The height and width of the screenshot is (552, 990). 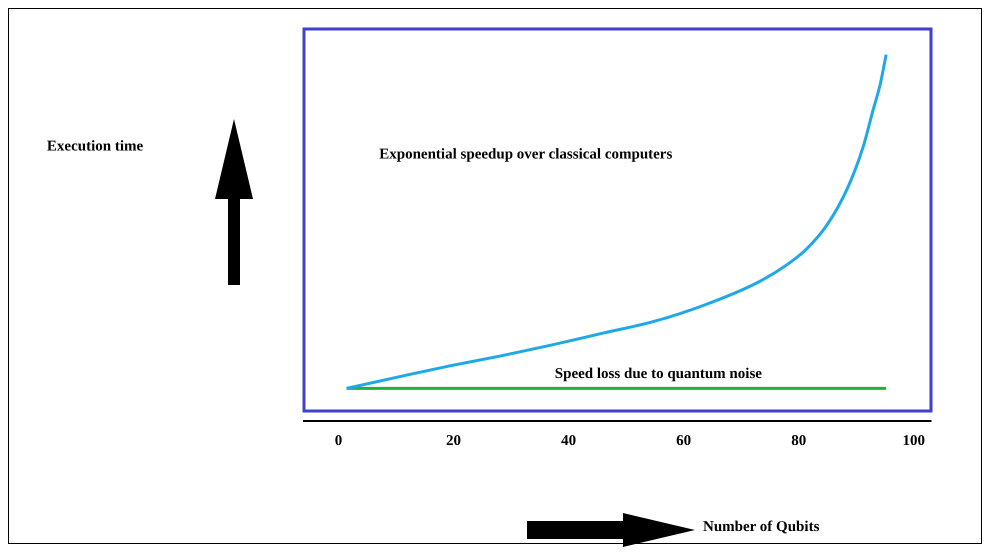 What do you see at coordinates (525, 154) in the screenshot?
I see `annotation: Exponential speedup over classical computers` at bounding box center [525, 154].